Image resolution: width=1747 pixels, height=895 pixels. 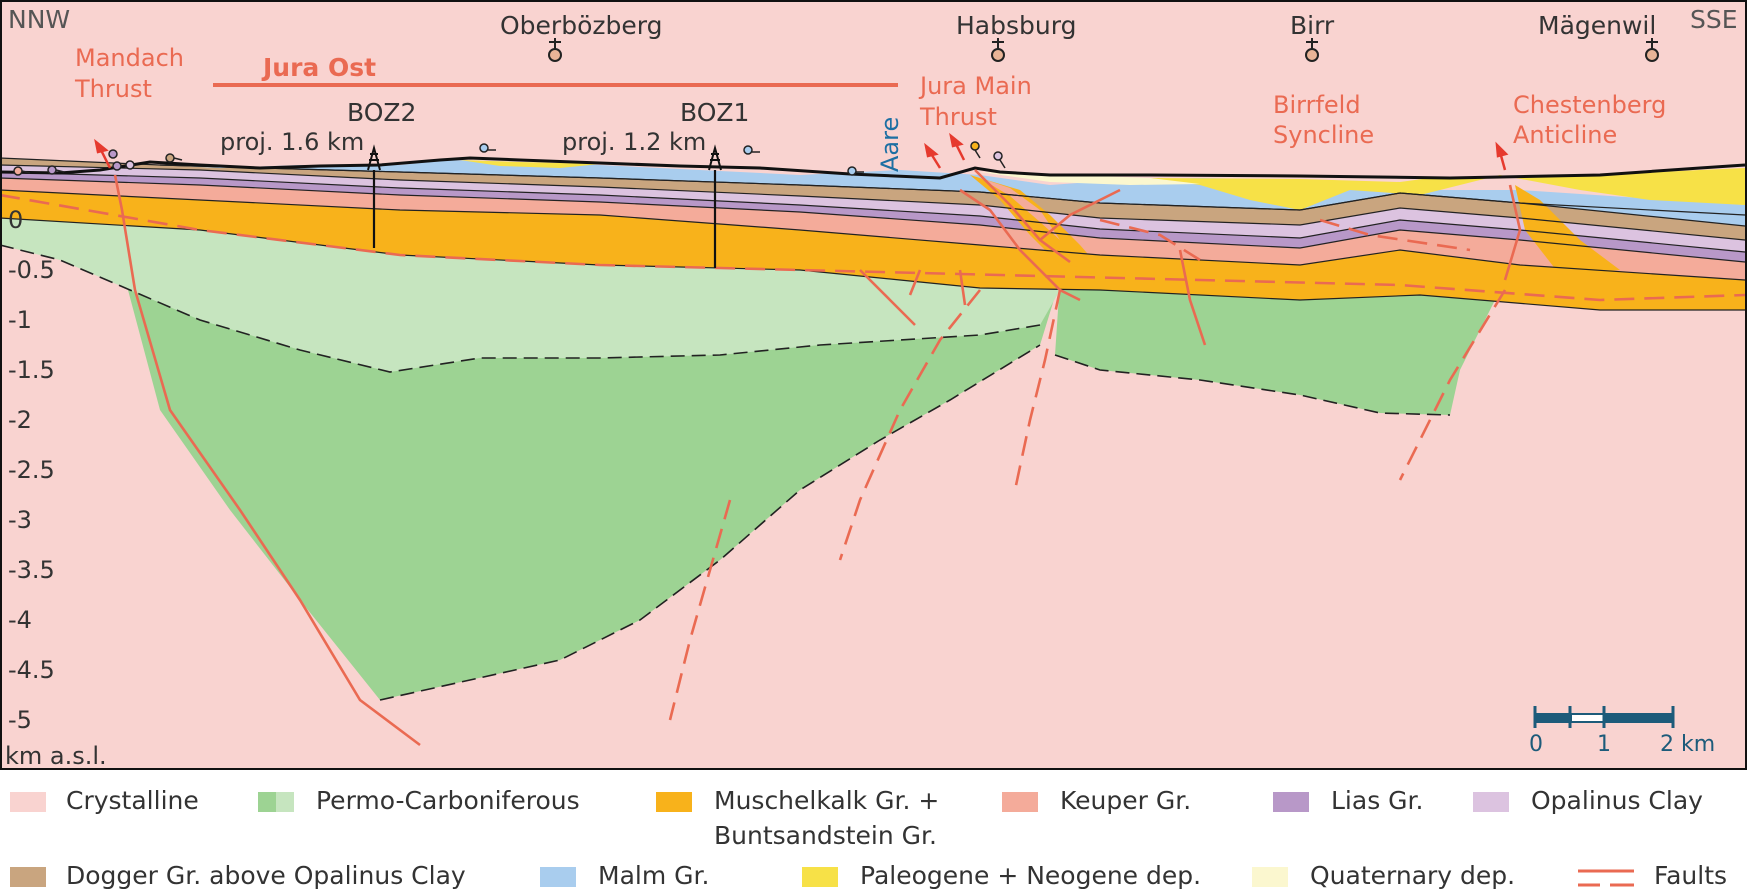 I want to click on legend-faults: Faults, so click(x=1691, y=875).